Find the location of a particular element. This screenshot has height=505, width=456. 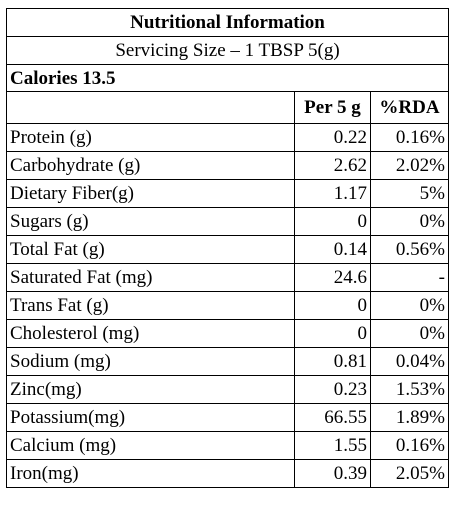

calories-value: Calories 13.5 is located at coordinates (227, 78).